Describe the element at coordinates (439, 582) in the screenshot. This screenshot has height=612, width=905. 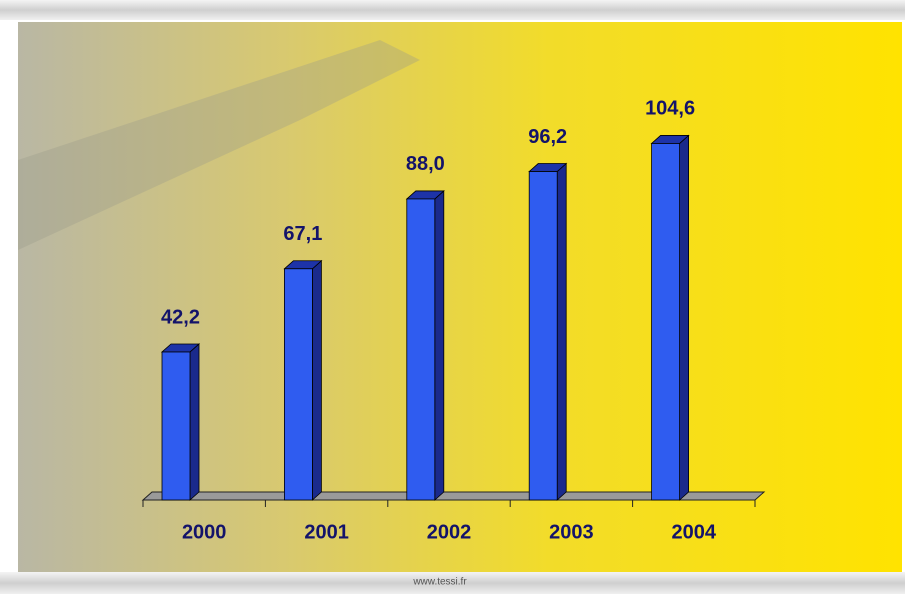
I see `footer: www.tessi.fr` at that location.